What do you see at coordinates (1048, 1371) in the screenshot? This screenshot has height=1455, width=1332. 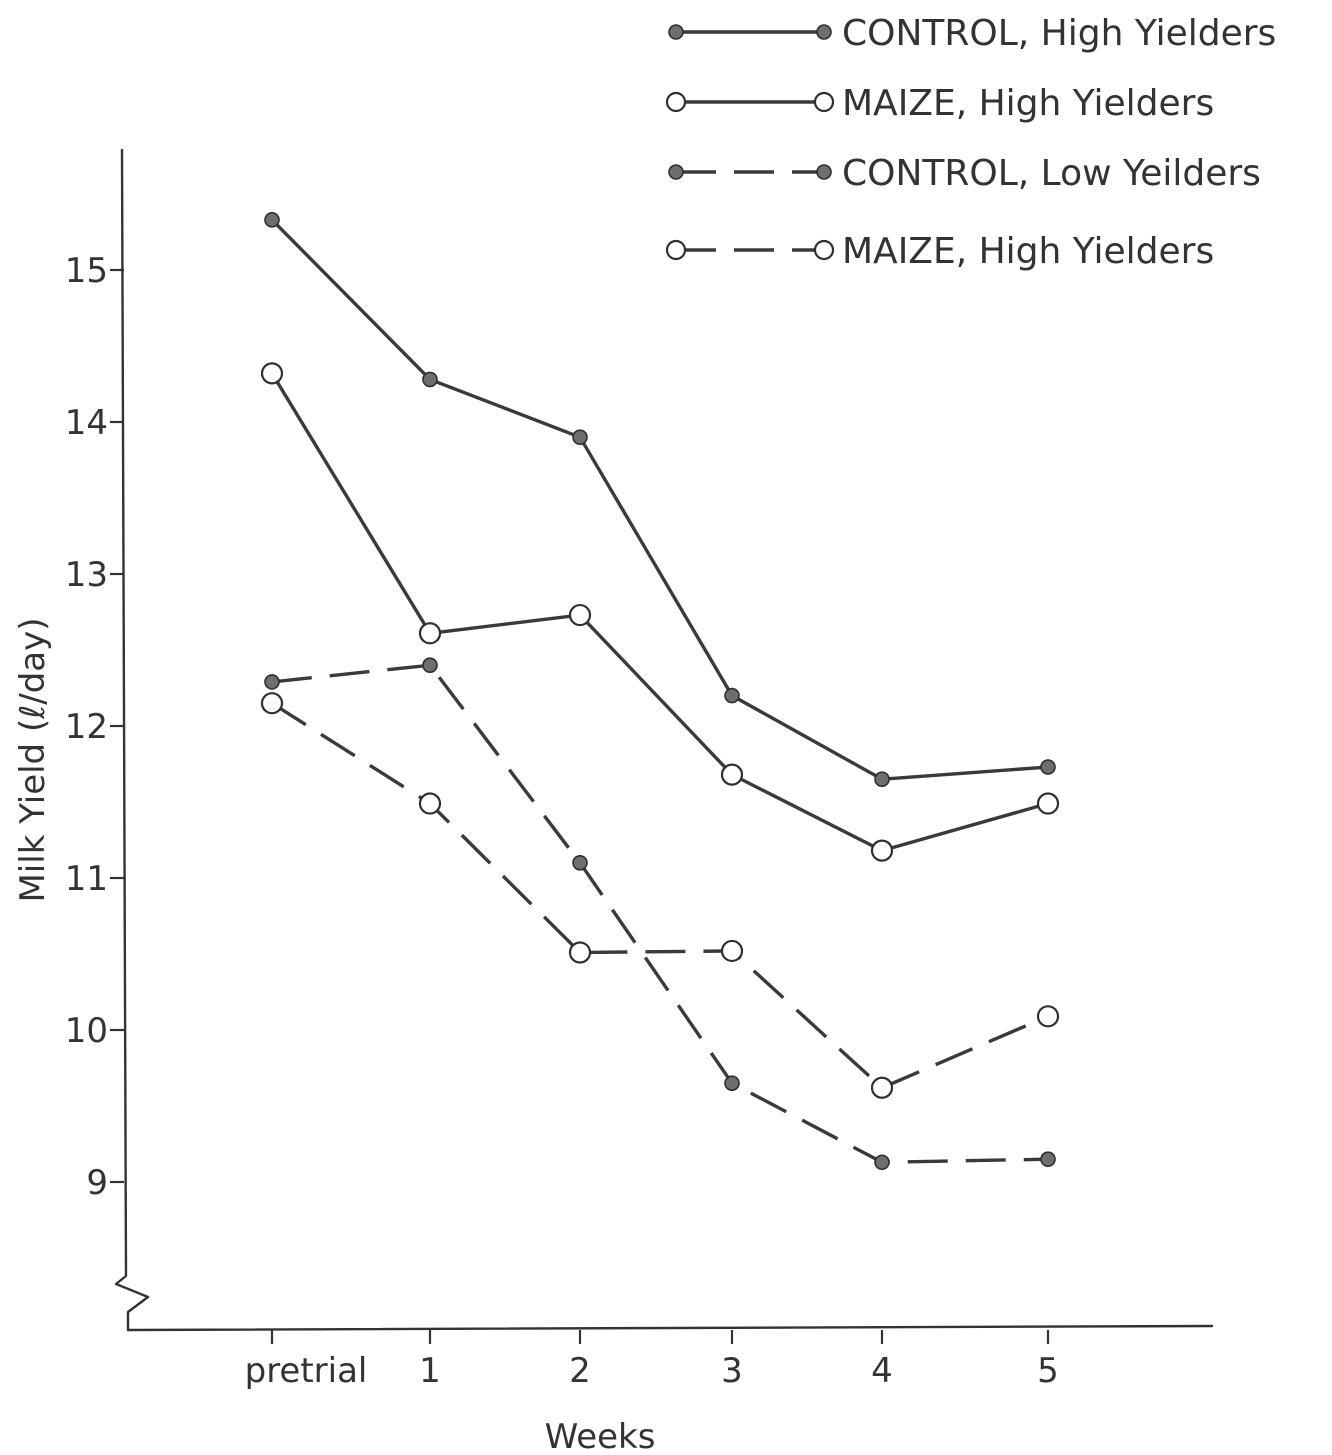 I see `x-tick-label: 5` at bounding box center [1048, 1371].